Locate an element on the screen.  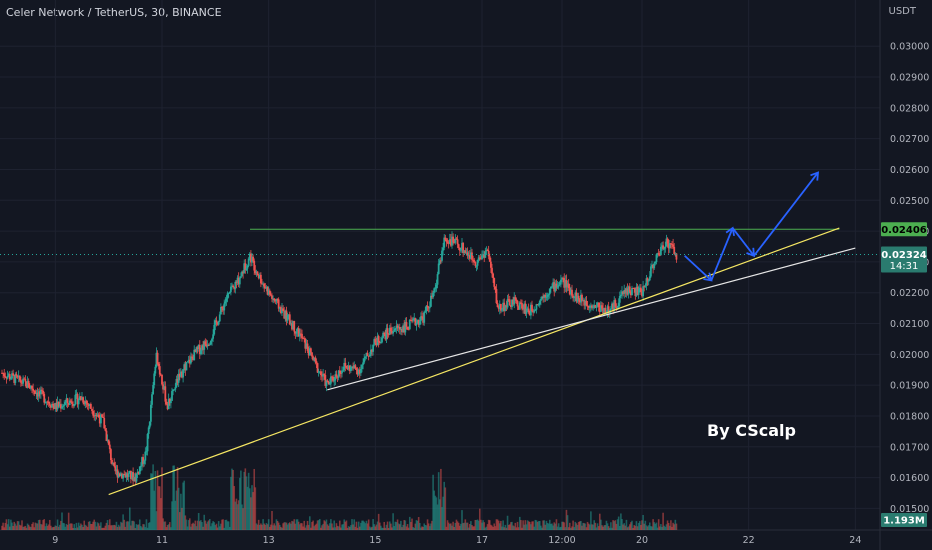
x-tick-label: 24 is located at coordinates (855, 540).